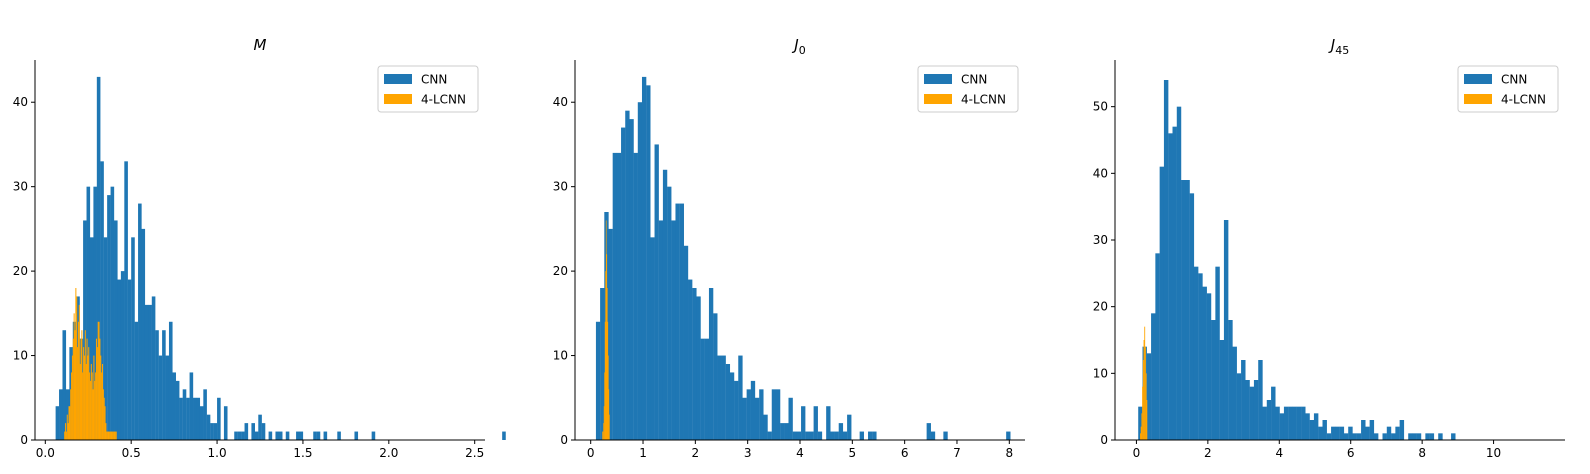  Describe the element at coordinates (974, 80) in the screenshot. I see `legend-label: CNN` at that location.